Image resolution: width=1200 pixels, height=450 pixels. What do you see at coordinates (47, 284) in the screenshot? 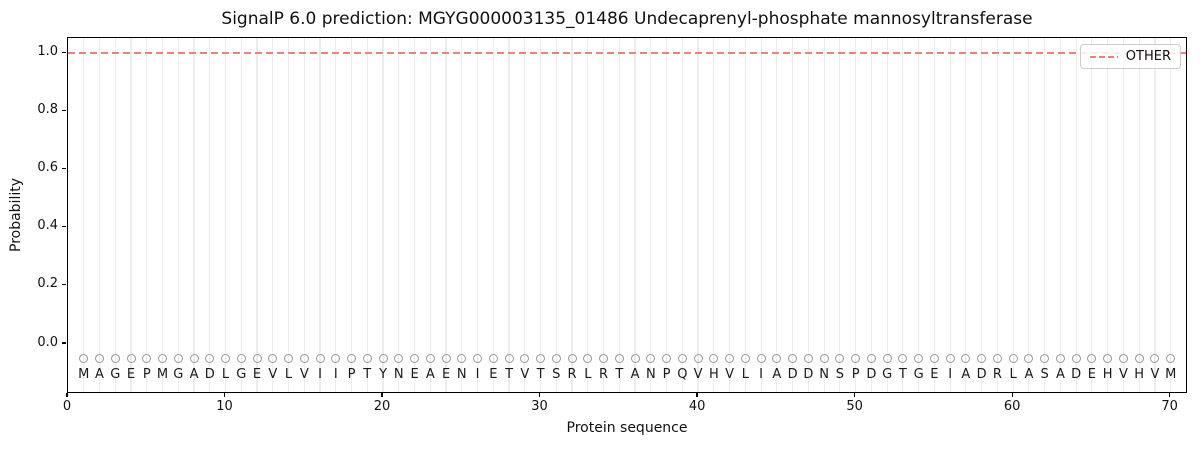
I see `y-tick-label: 0.2` at bounding box center [47, 284].